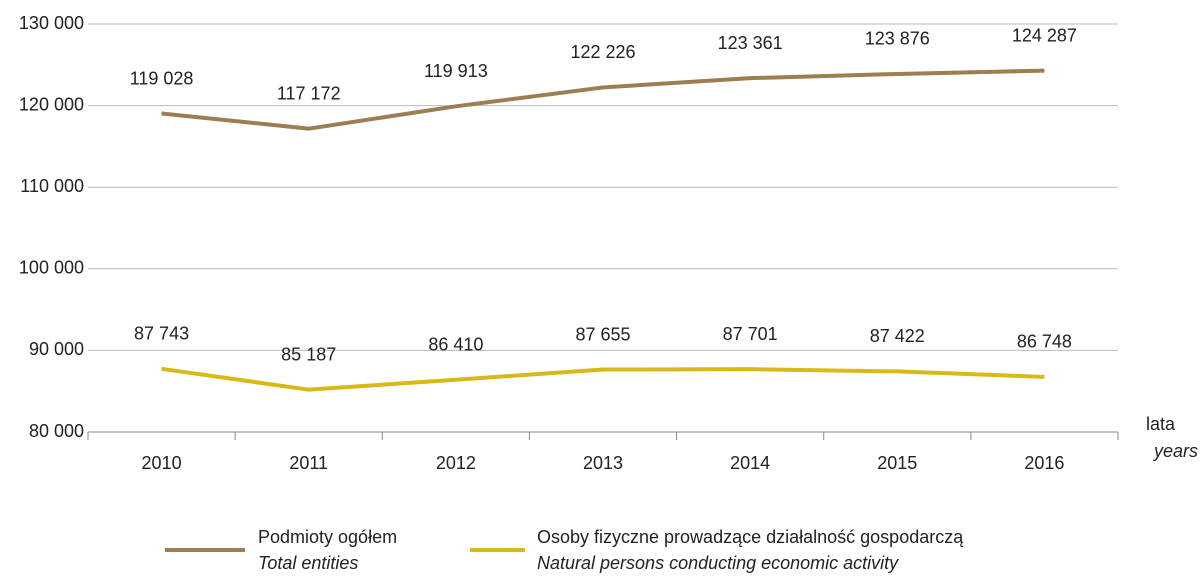 This screenshot has width=1200, height=579. What do you see at coordinates (308, 563) in the screenshot?
I see `legend-label-en: Total entities` at bounding box center [308, 563].